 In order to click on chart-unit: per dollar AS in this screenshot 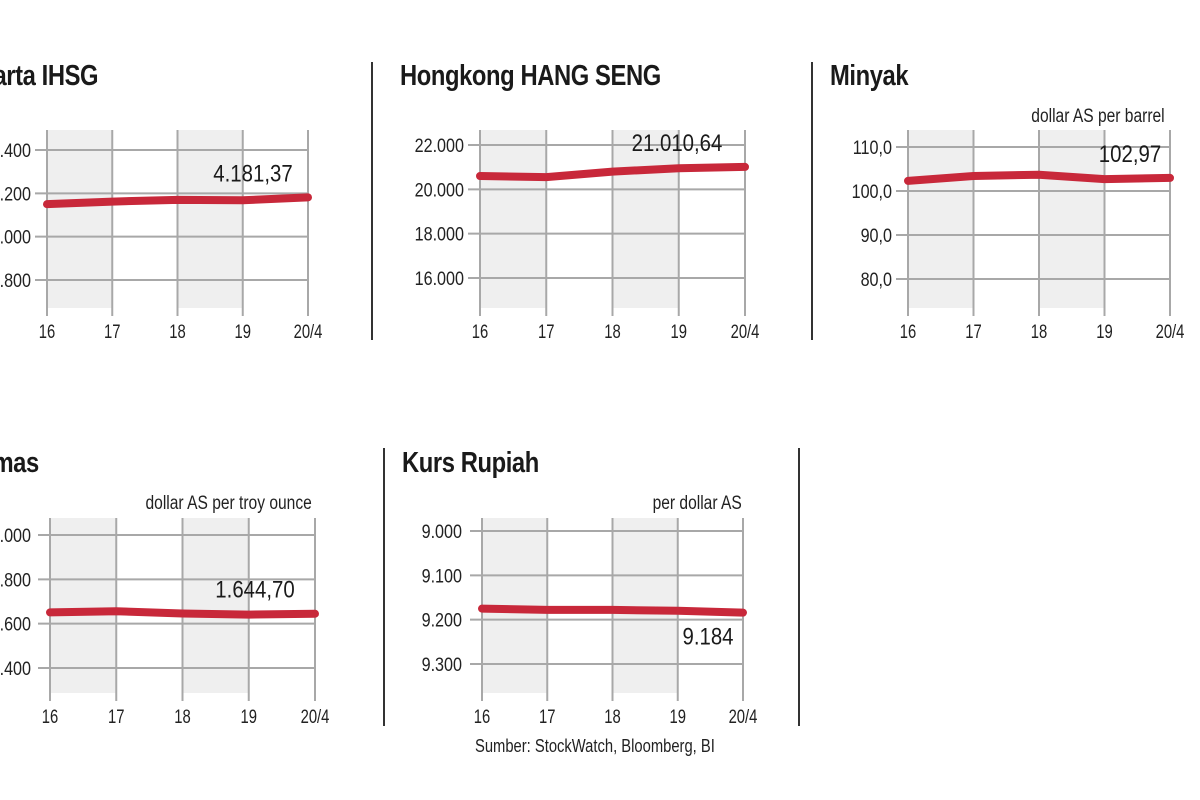, I will do `click(697, 503)`.